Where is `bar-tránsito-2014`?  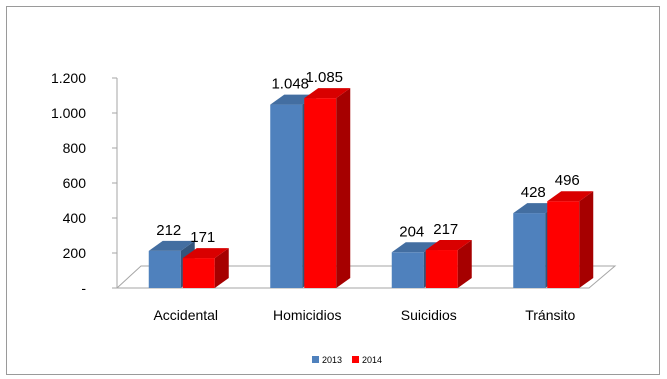 bar-tránsito-2014 is located at coordinates (570, 239).